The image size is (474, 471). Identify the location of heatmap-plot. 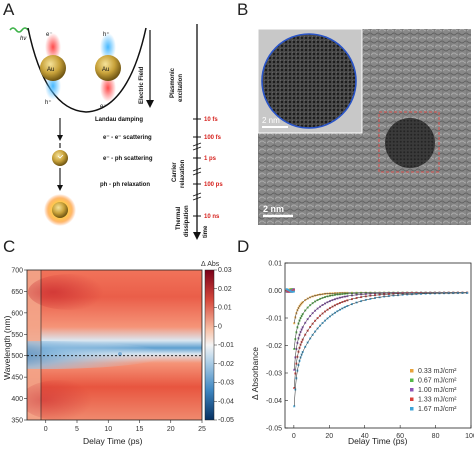
(114, 345).